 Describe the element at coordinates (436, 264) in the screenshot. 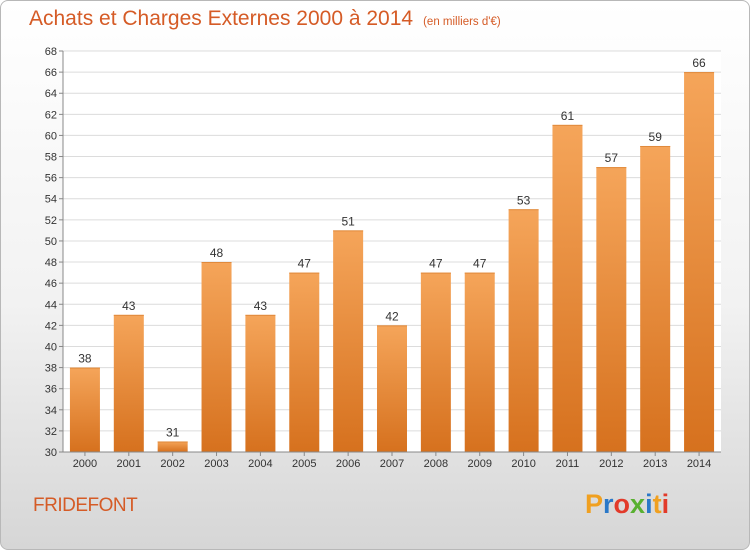

I see `data-label-2008: 47` at that location.